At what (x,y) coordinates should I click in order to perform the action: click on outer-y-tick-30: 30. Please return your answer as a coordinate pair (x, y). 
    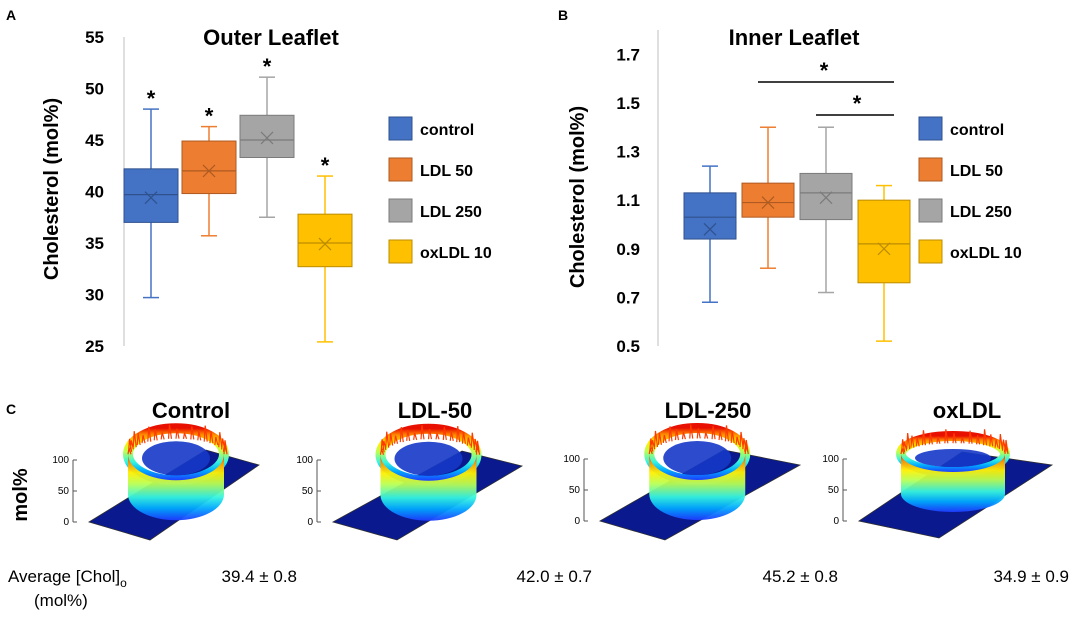
    Looking at the image, I should click on (94, 295).